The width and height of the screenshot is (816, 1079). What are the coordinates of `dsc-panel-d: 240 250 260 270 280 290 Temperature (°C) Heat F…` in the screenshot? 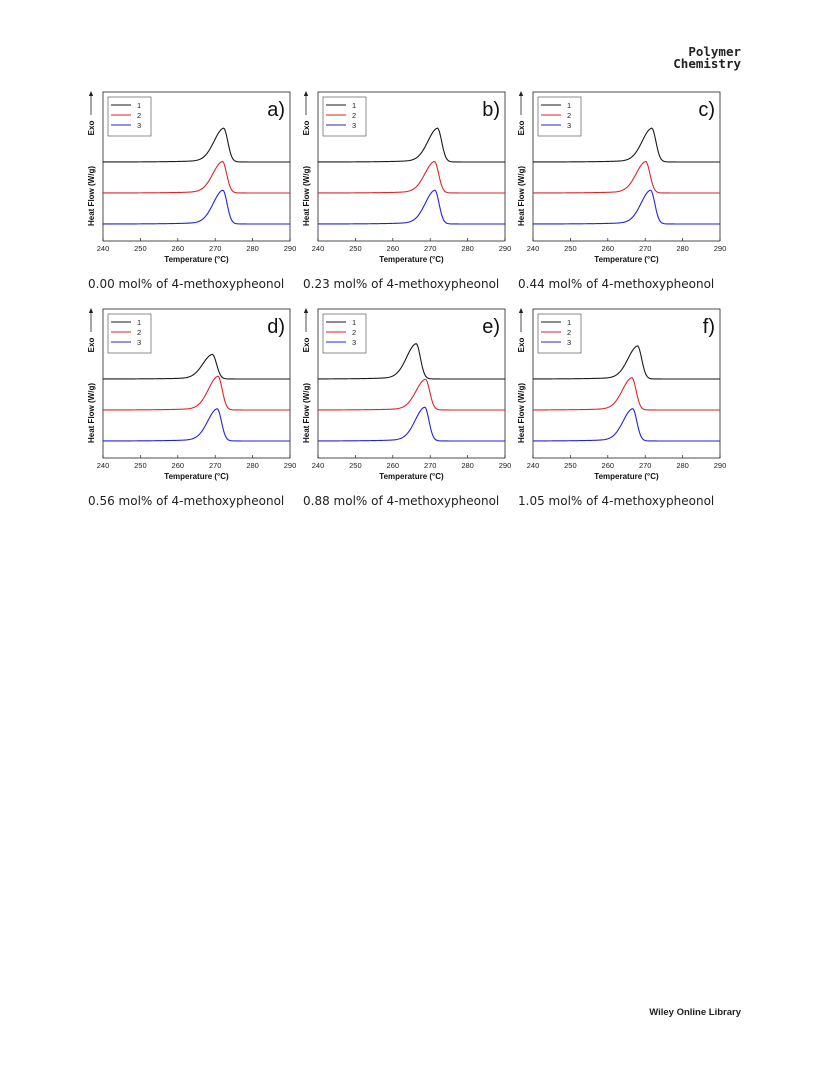 It's located at (195, 410).